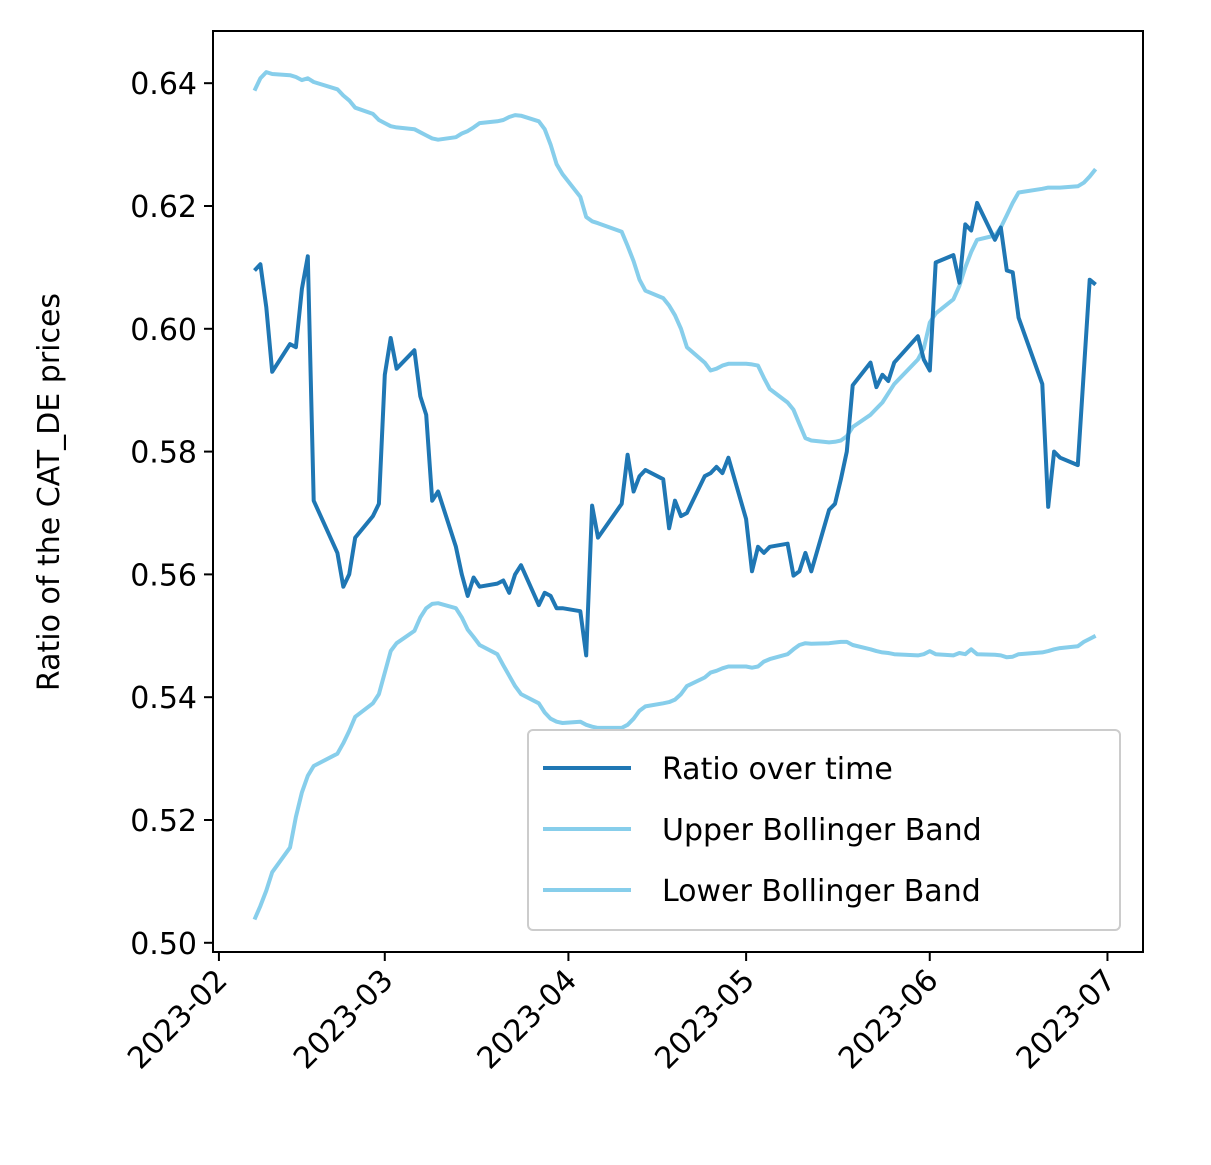 The width and height of the screenshot is (1211, 1165). Describe the element at coordinates (163, 84) in the screenshot. I see `y-tick-label: 0.64` at that location.